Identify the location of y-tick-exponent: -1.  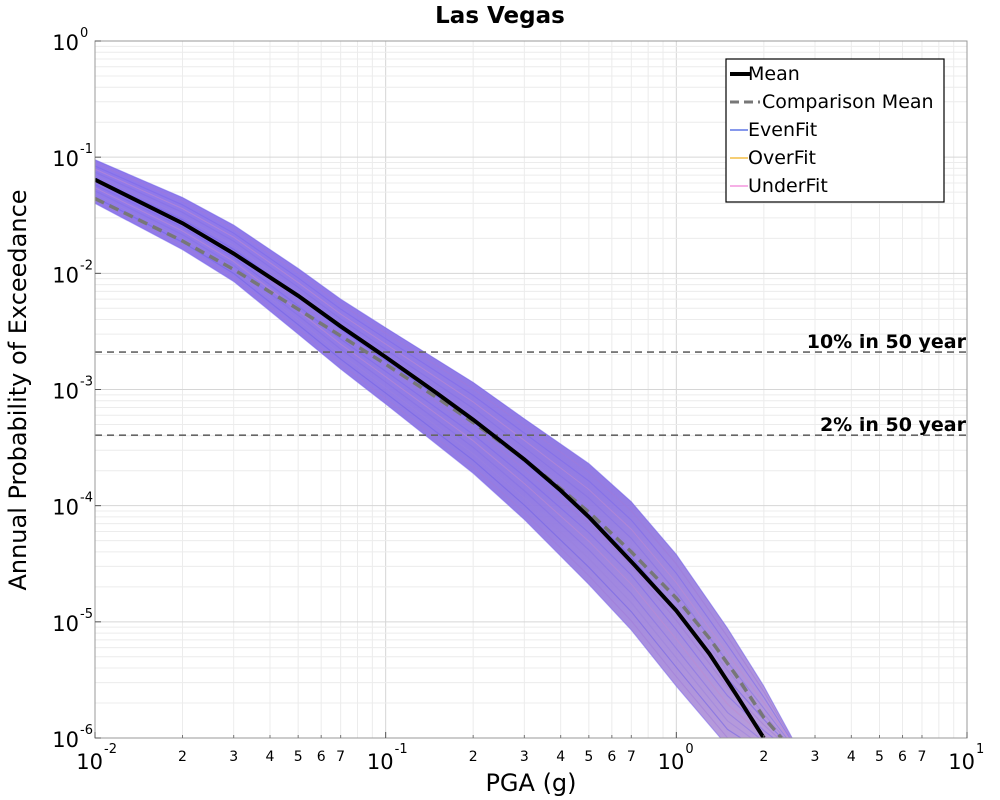
(86, 149).